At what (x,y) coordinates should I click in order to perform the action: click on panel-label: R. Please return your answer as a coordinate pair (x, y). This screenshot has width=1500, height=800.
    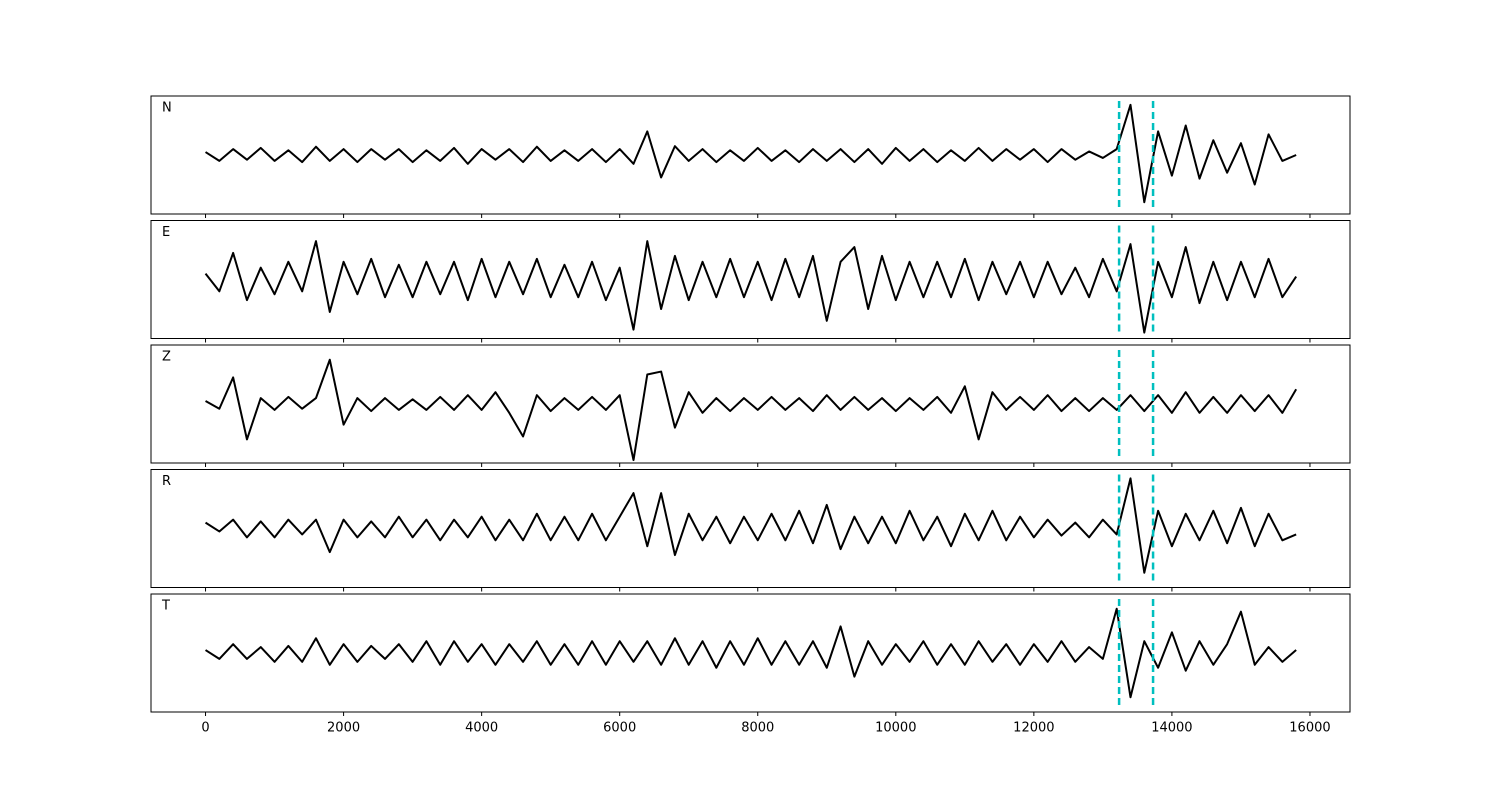
    Looking at the image, I should click on (166, 481).